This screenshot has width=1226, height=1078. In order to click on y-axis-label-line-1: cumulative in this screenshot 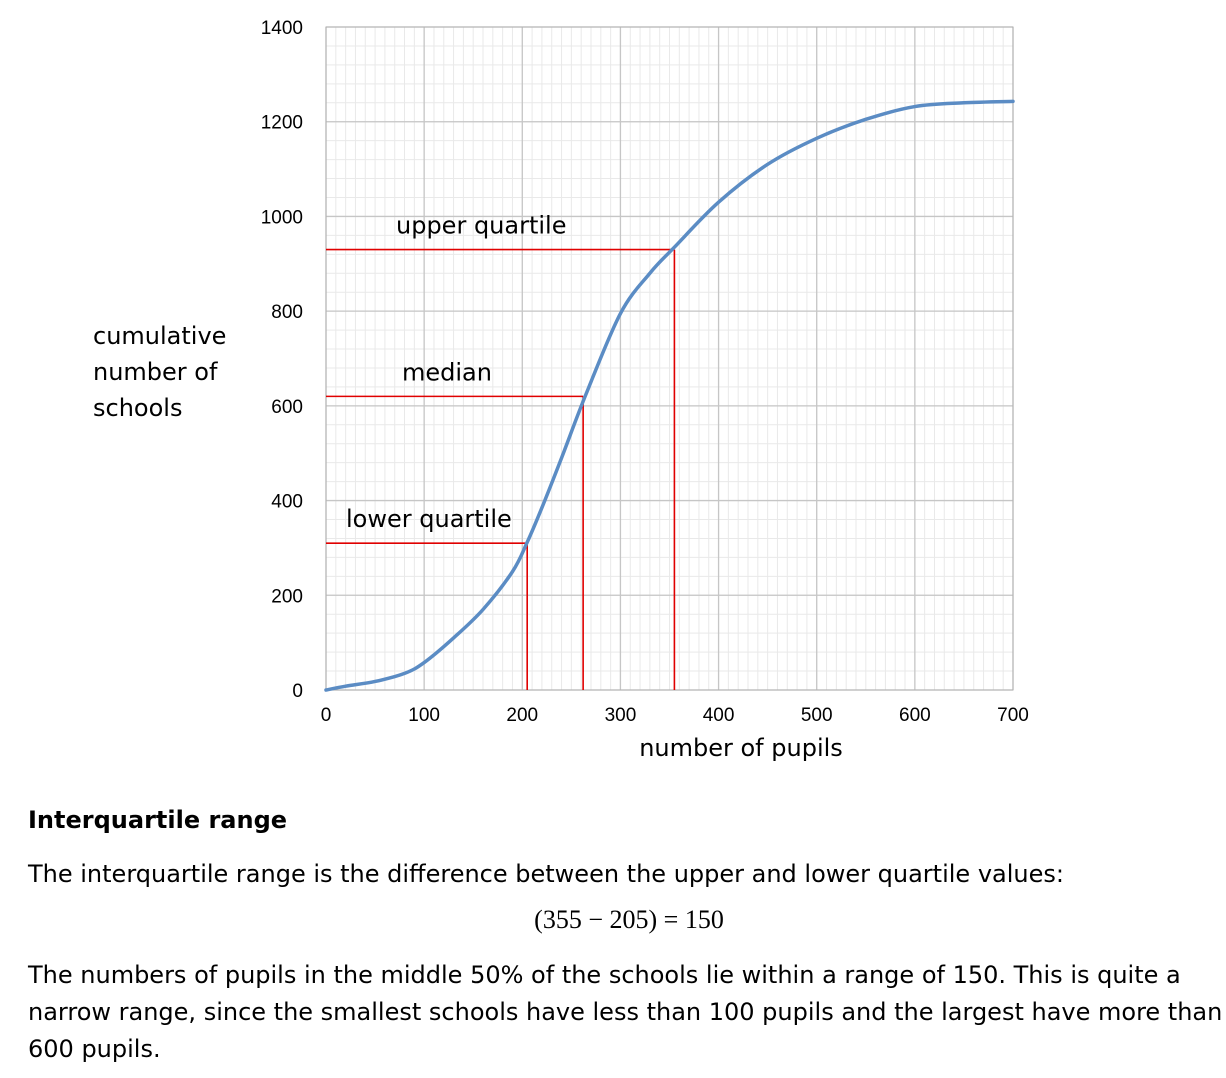, I will do `click(160, 336)`.